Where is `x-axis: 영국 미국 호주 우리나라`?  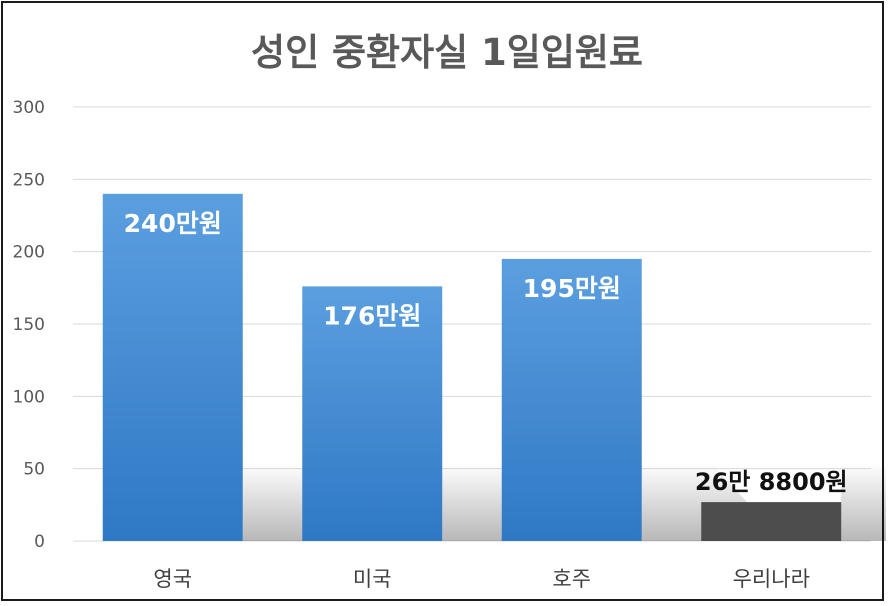
x-axis: 영국 미국 호주 우리나라 is located at coordinates (481, 579).